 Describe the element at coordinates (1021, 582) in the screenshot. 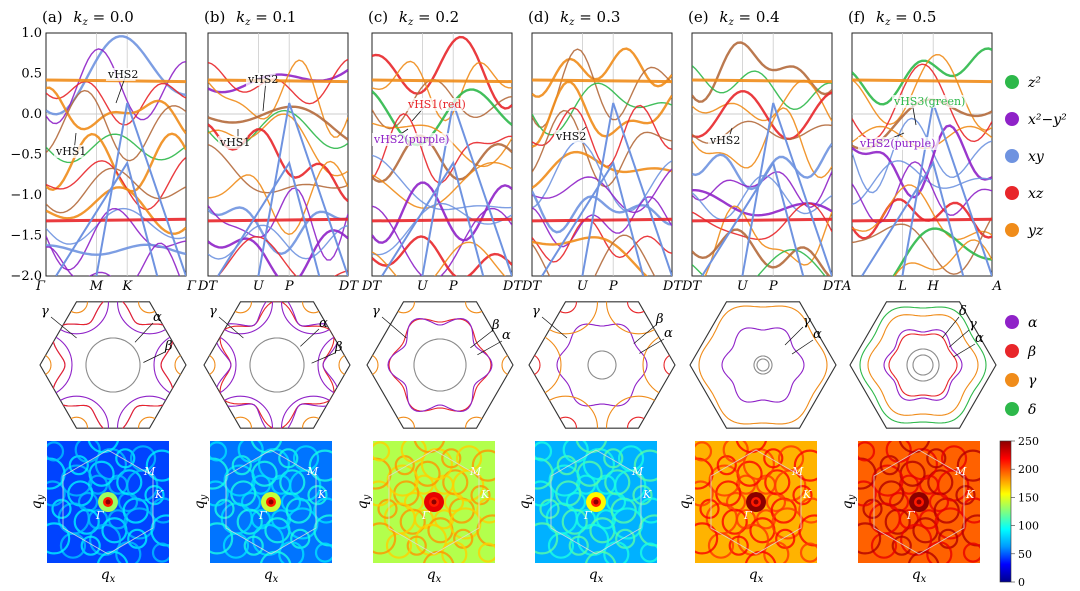

I see `colorbar-tick-label: 0` at that location.